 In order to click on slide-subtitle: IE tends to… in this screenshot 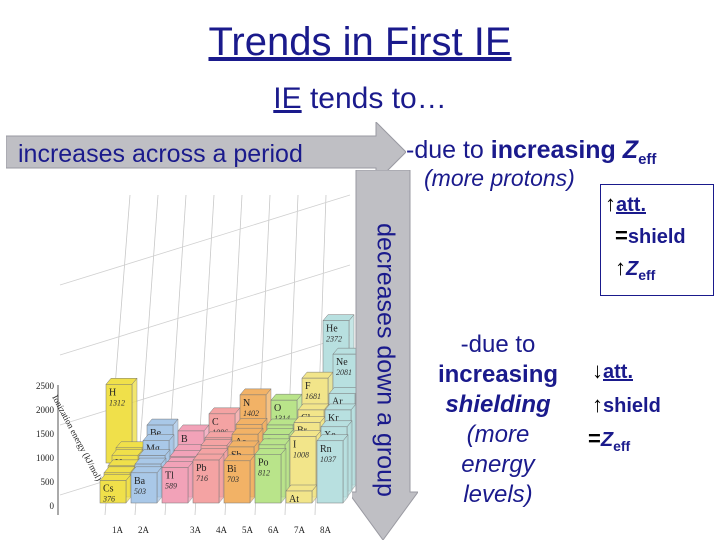, I will do `click(360, 99)`.